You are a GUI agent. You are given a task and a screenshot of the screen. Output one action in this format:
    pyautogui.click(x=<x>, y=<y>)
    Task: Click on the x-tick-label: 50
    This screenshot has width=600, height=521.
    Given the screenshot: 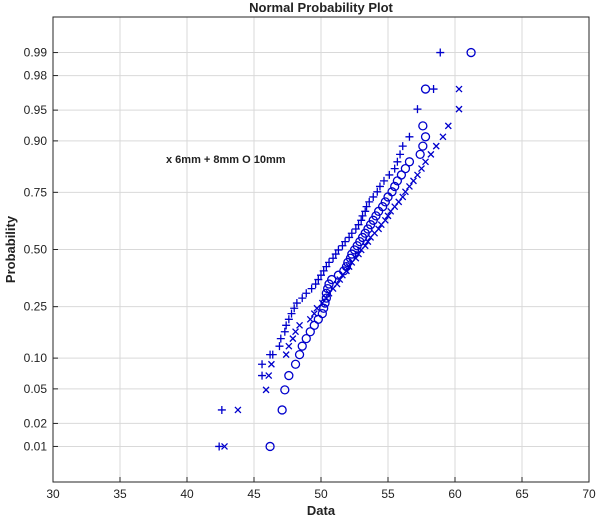 What is the action you would take?
    pyautogui.click(x=321, y=494)
    